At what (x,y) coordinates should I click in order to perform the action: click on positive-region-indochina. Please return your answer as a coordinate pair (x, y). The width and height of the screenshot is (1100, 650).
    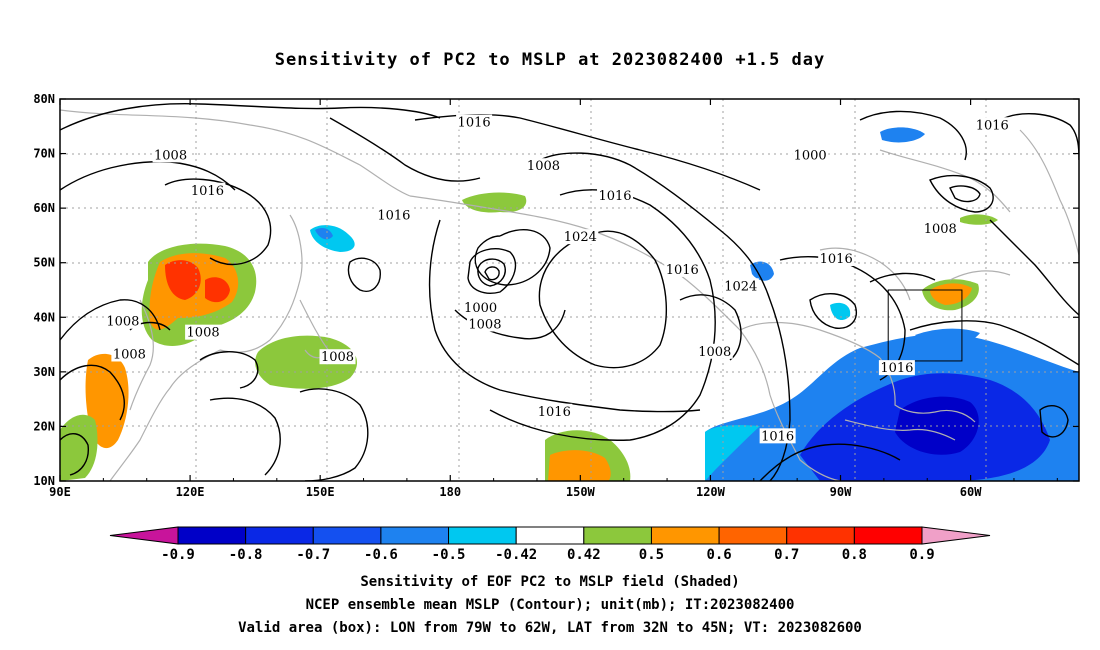
    Looking at the image, I should click on (107, 401).